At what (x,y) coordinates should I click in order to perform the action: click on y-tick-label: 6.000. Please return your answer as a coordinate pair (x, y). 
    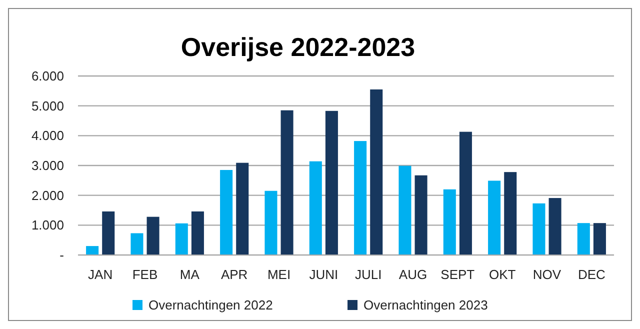
    Looking at the image, I should click on (47, 76).